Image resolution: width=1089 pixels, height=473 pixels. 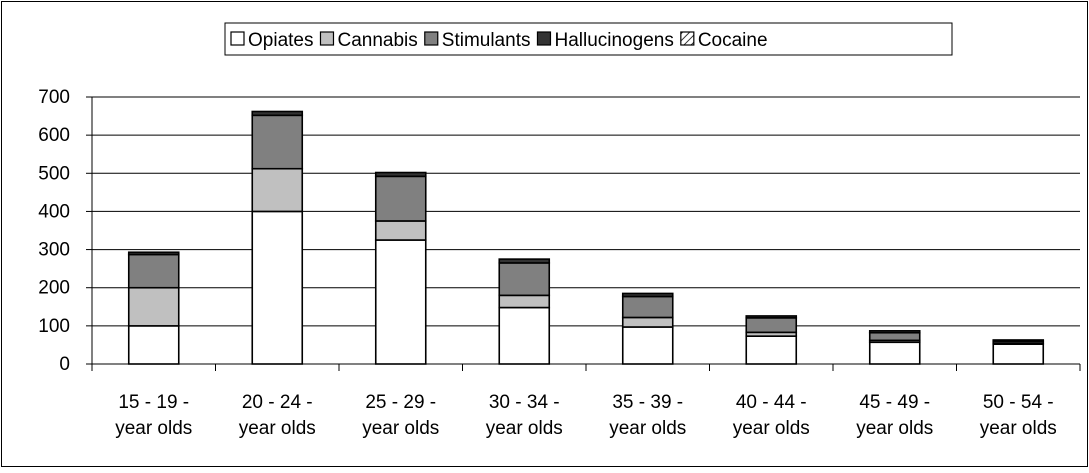 What do you see at coordinates (486, 40) in the screenshot?
I see `legend-label-stimulants: Stimulants` at bounding box center [486, 40].